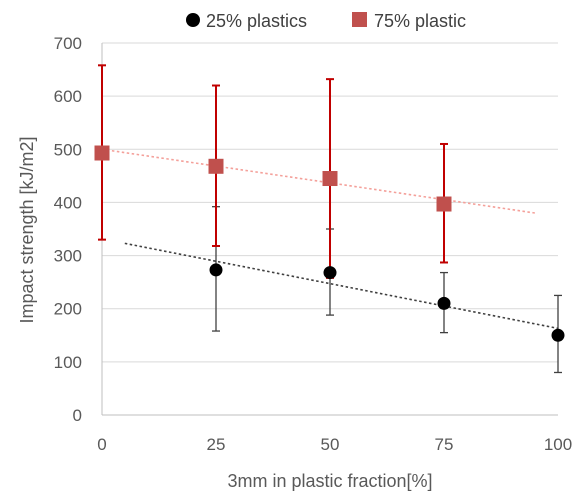  What do you see at coordinates (68, 202) in the screenshot?
I see `y-tick-label: 400` at bounding box center [68, 202].